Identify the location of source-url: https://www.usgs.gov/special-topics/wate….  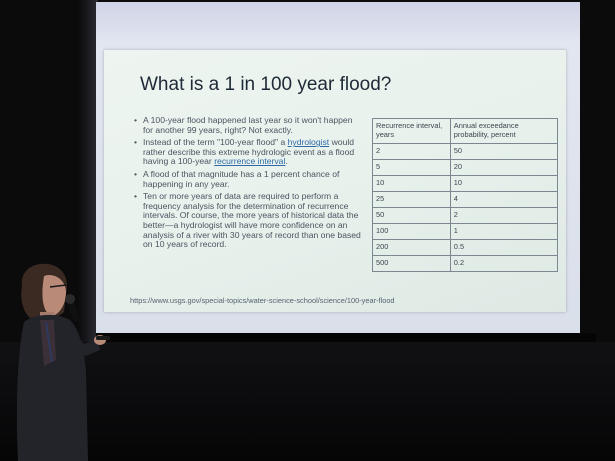
(262, 300).